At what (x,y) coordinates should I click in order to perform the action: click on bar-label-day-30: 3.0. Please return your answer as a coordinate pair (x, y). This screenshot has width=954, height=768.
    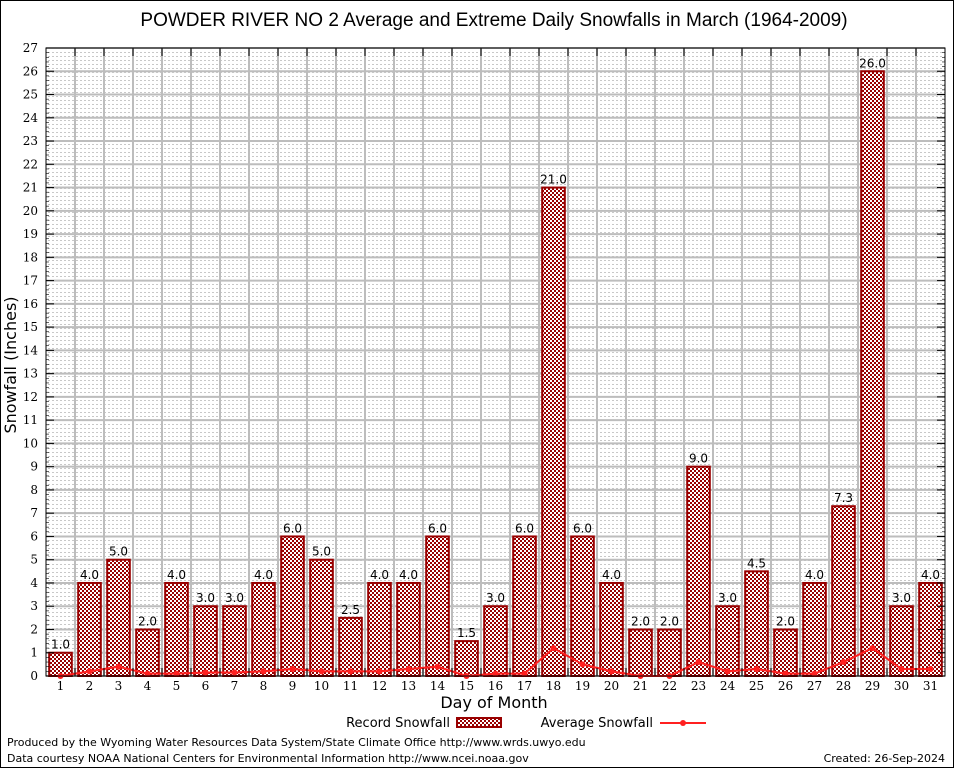
    Looking at the image, I should click on (901, 598).